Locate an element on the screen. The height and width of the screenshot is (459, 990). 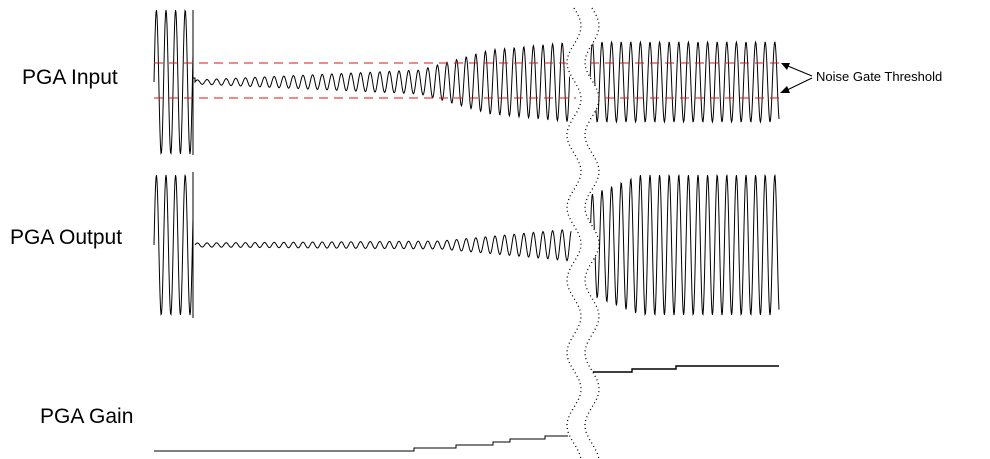
noise-gate-threshold-lines is located at coordinates (466, 80).